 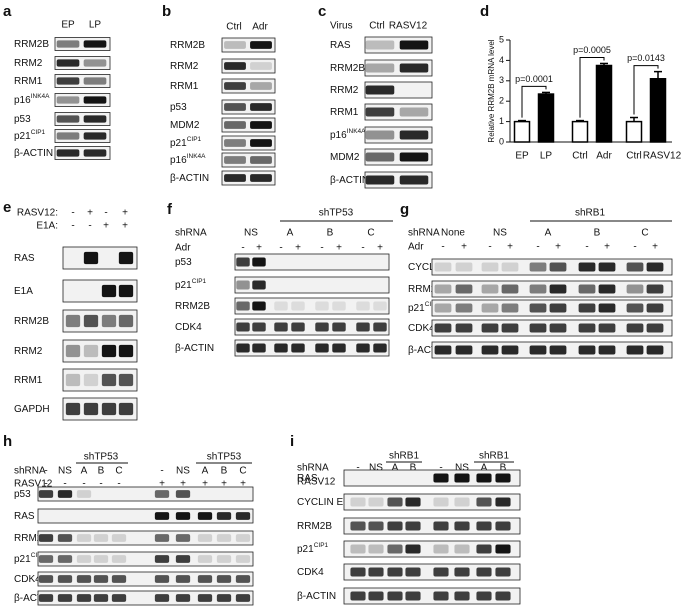 What do you see at coordinates (321, 545) in the screenshot?
I see `row-label-sup: CIP1` at bounding box center [321, 545].